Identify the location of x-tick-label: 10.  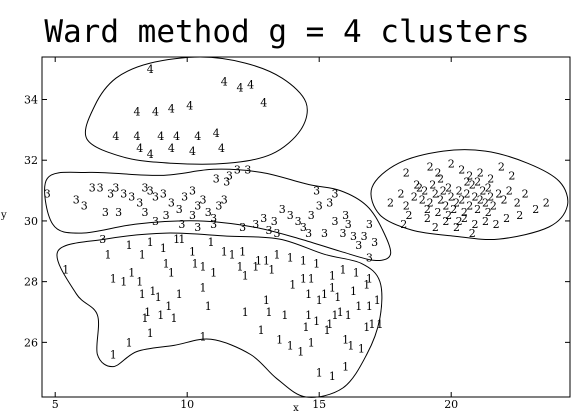
(187, 404).